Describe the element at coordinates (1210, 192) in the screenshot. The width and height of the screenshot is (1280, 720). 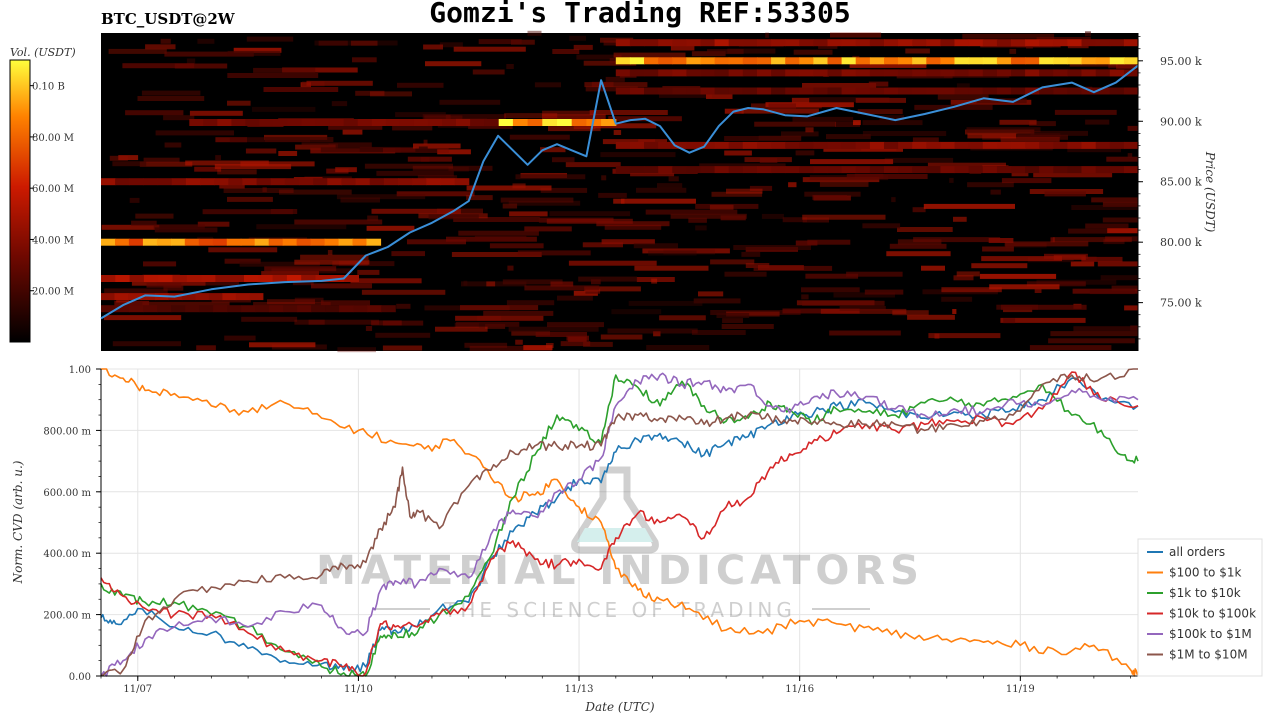
I see `price-axis-label: Price (USDT)` at that location.